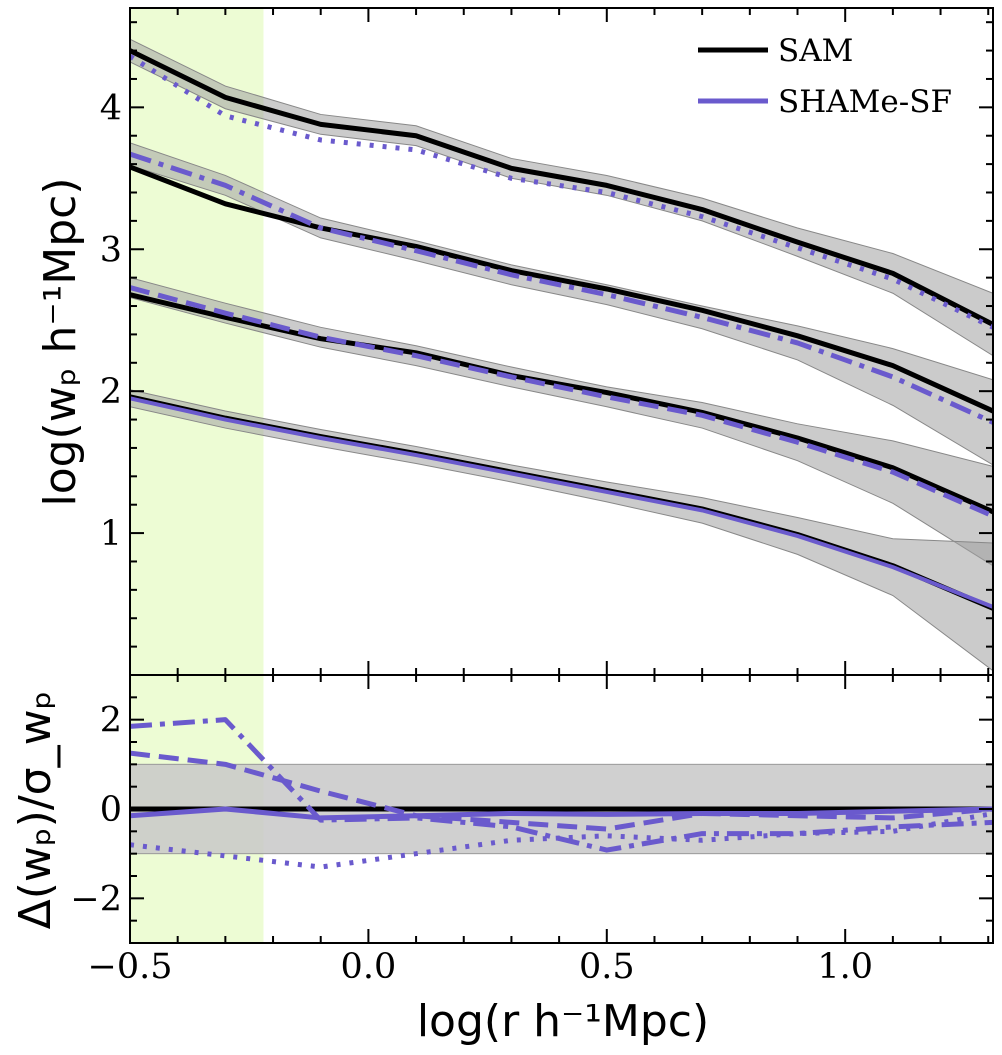 Image resolution: width=1002 pixels, height=1055 pixels. I want to click on bottom-series-4-shame-solid, so click(561, 813).